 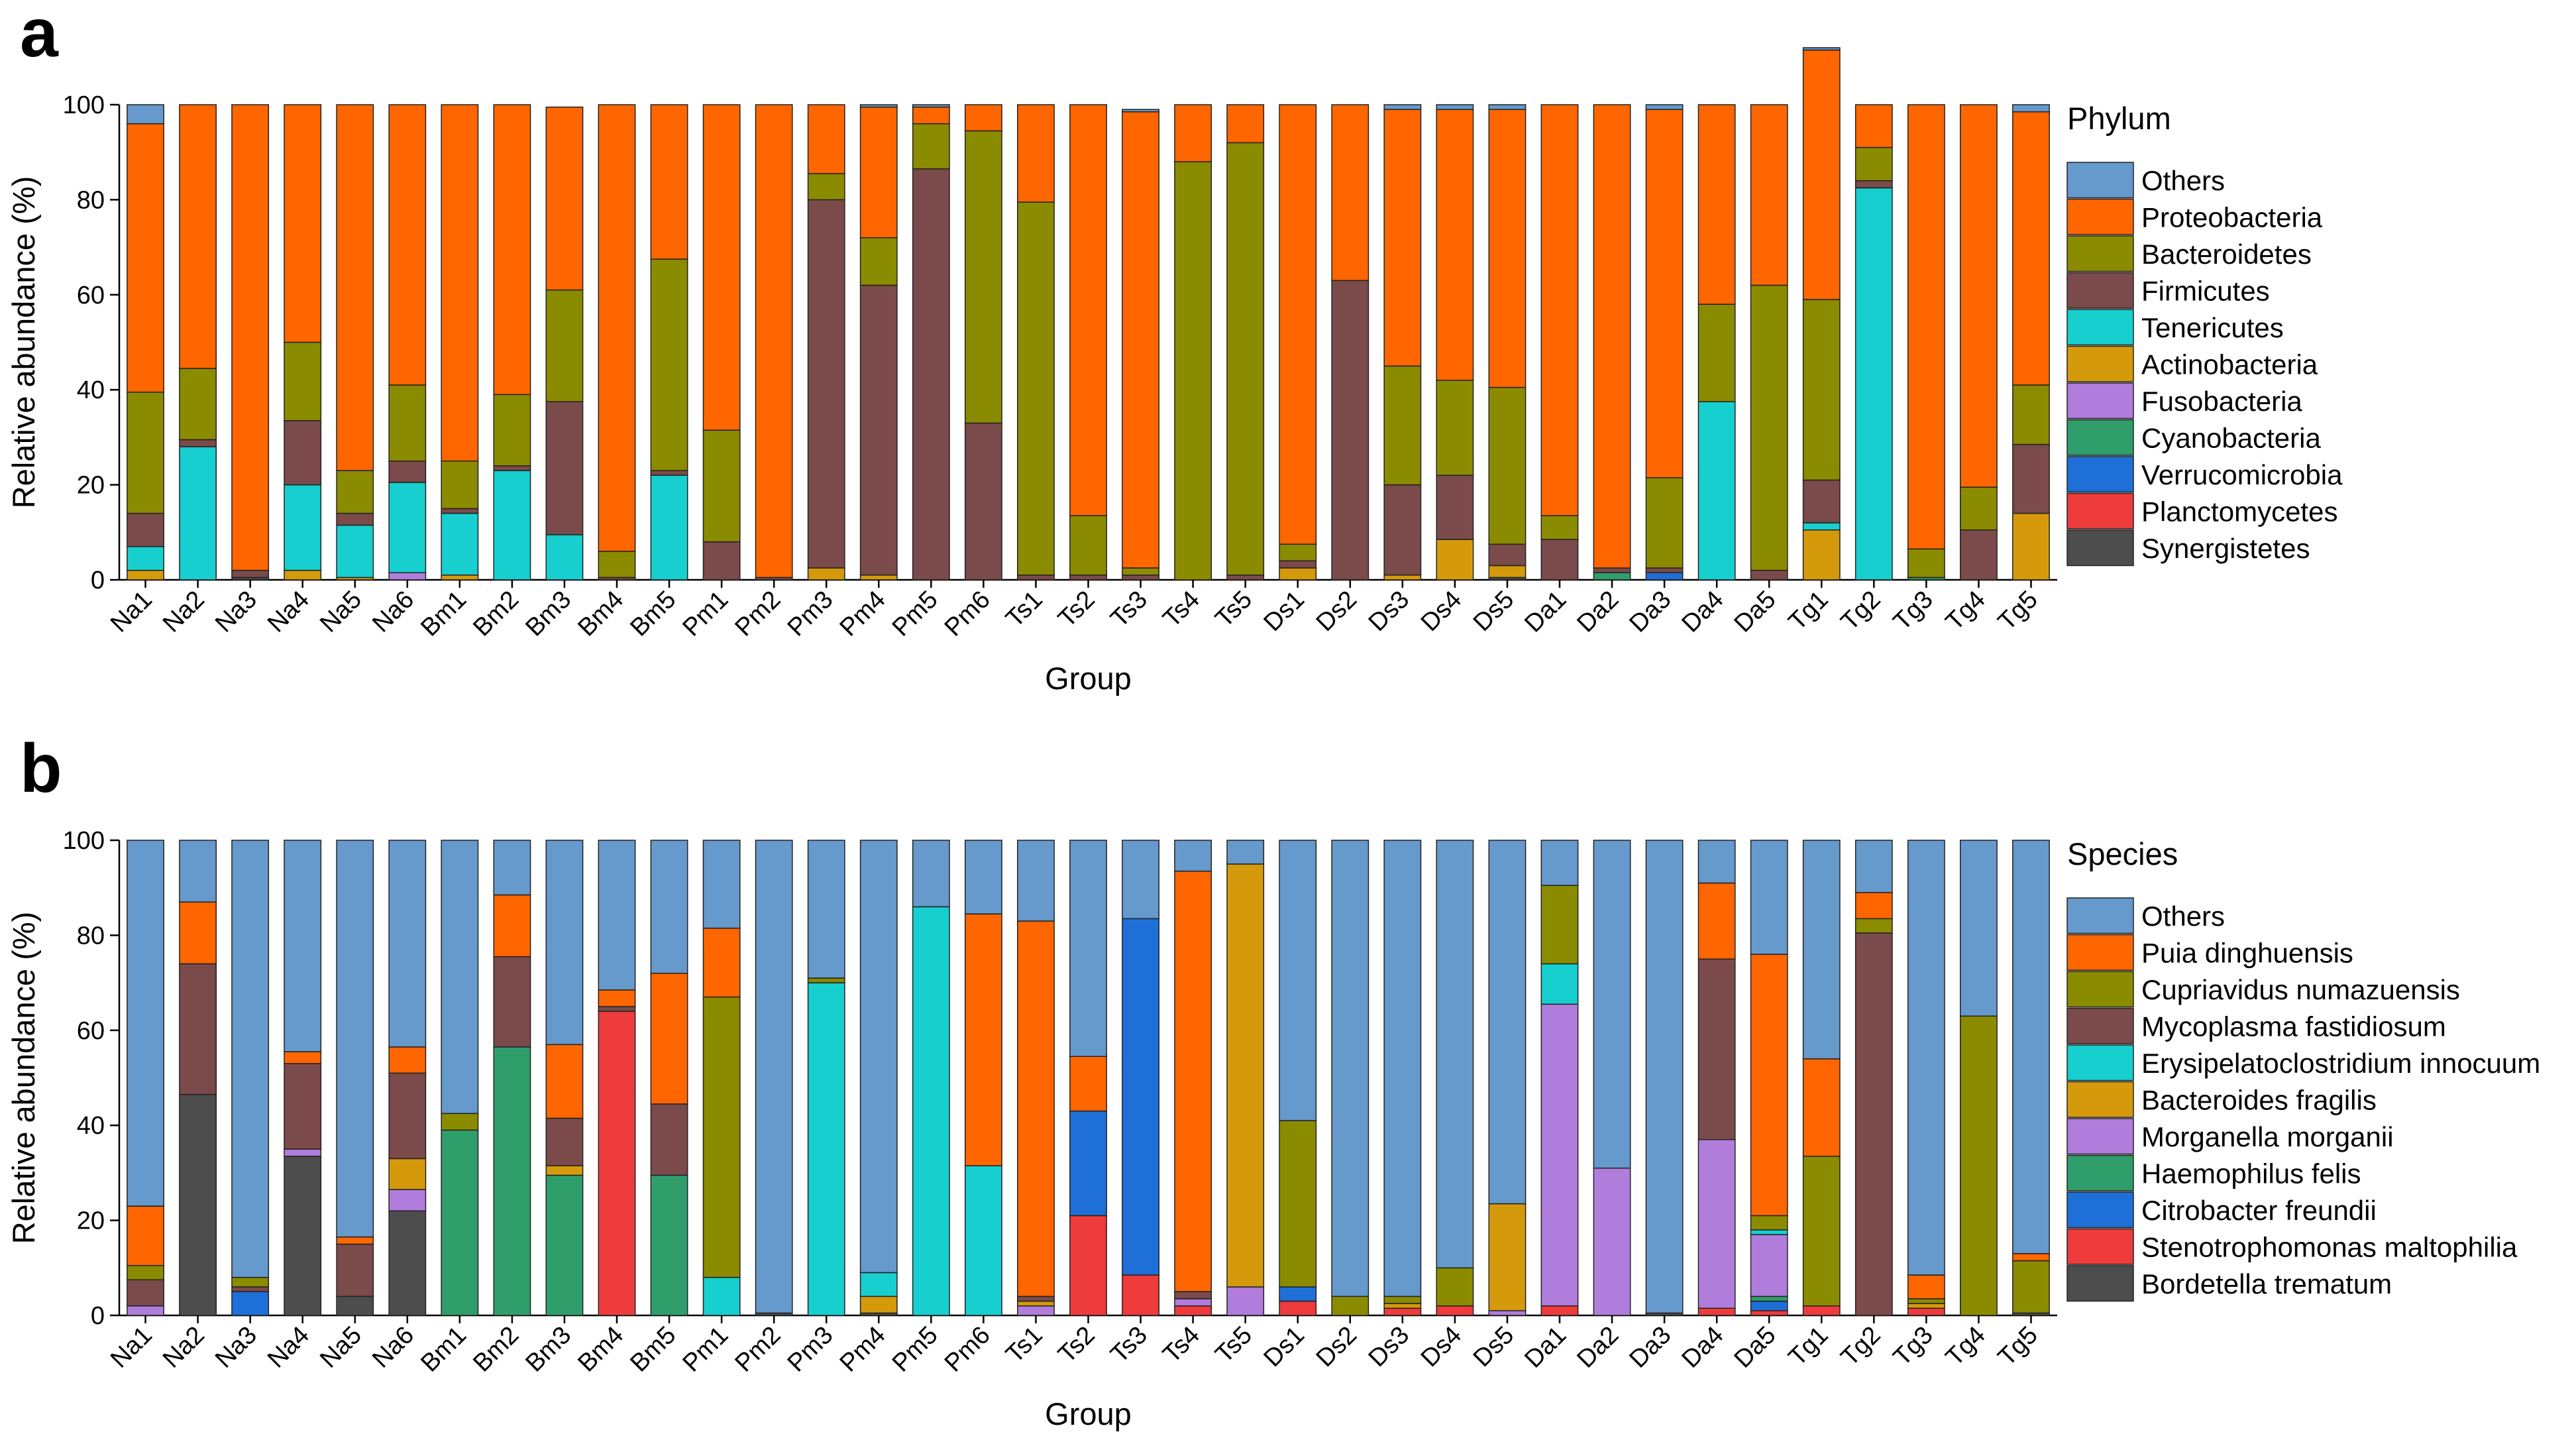 I want to click on bar-segment-Pm5-proteobacteria, so click(x=931, y=116).